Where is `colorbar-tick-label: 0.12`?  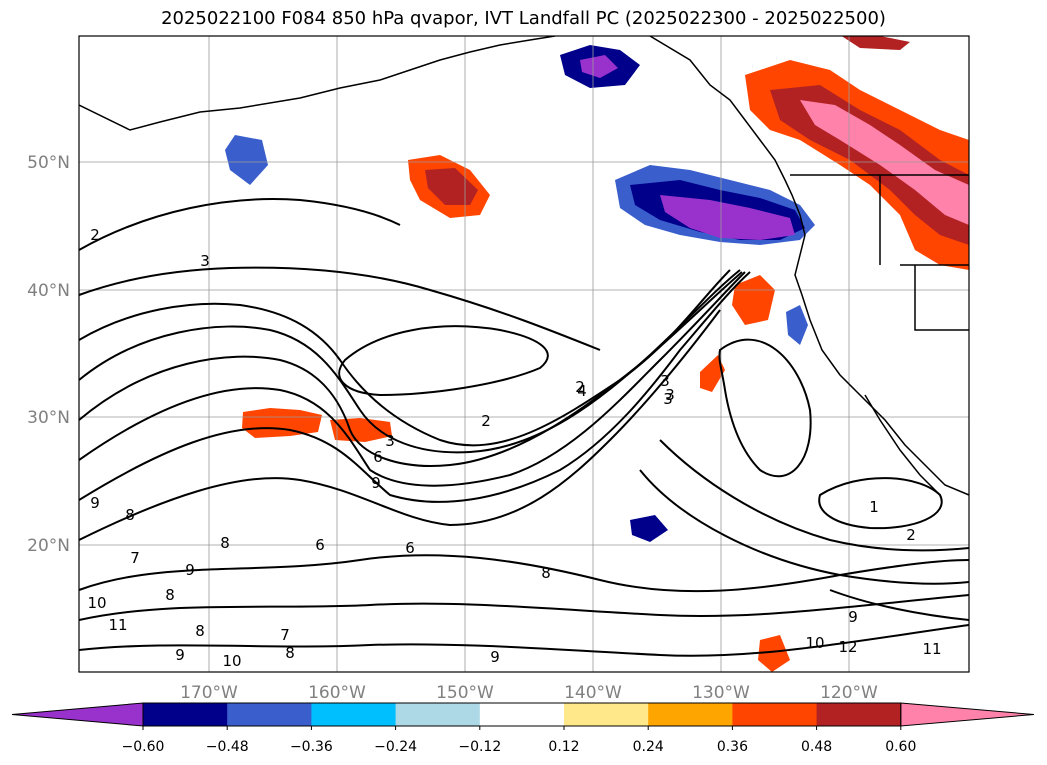 colorbar-tick-label: 0.12 is located at coordinates (563, 747).